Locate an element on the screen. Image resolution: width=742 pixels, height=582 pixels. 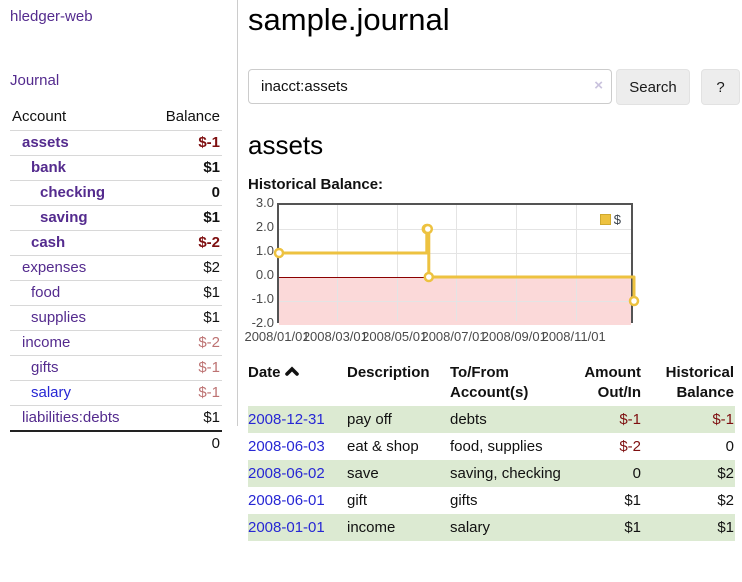
transaction-amount: $-1 is located at coordinates (630, 419).